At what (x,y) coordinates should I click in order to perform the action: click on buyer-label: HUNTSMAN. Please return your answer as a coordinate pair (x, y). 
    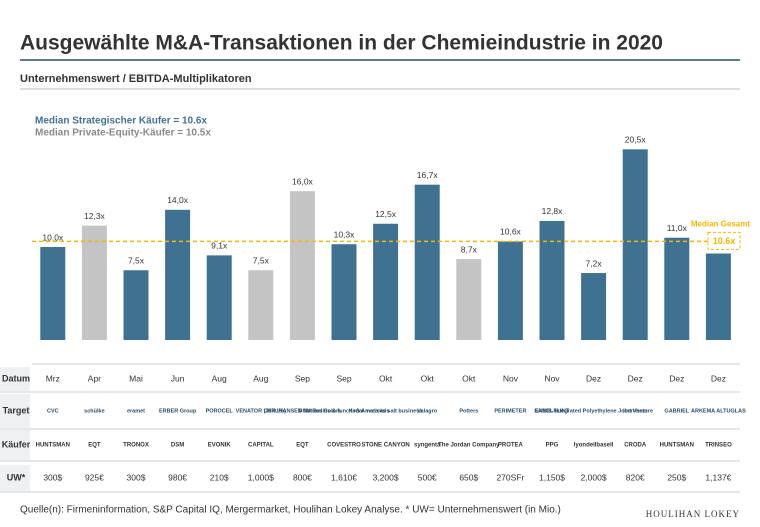
    Looking at the image, I should click on (53, 446).